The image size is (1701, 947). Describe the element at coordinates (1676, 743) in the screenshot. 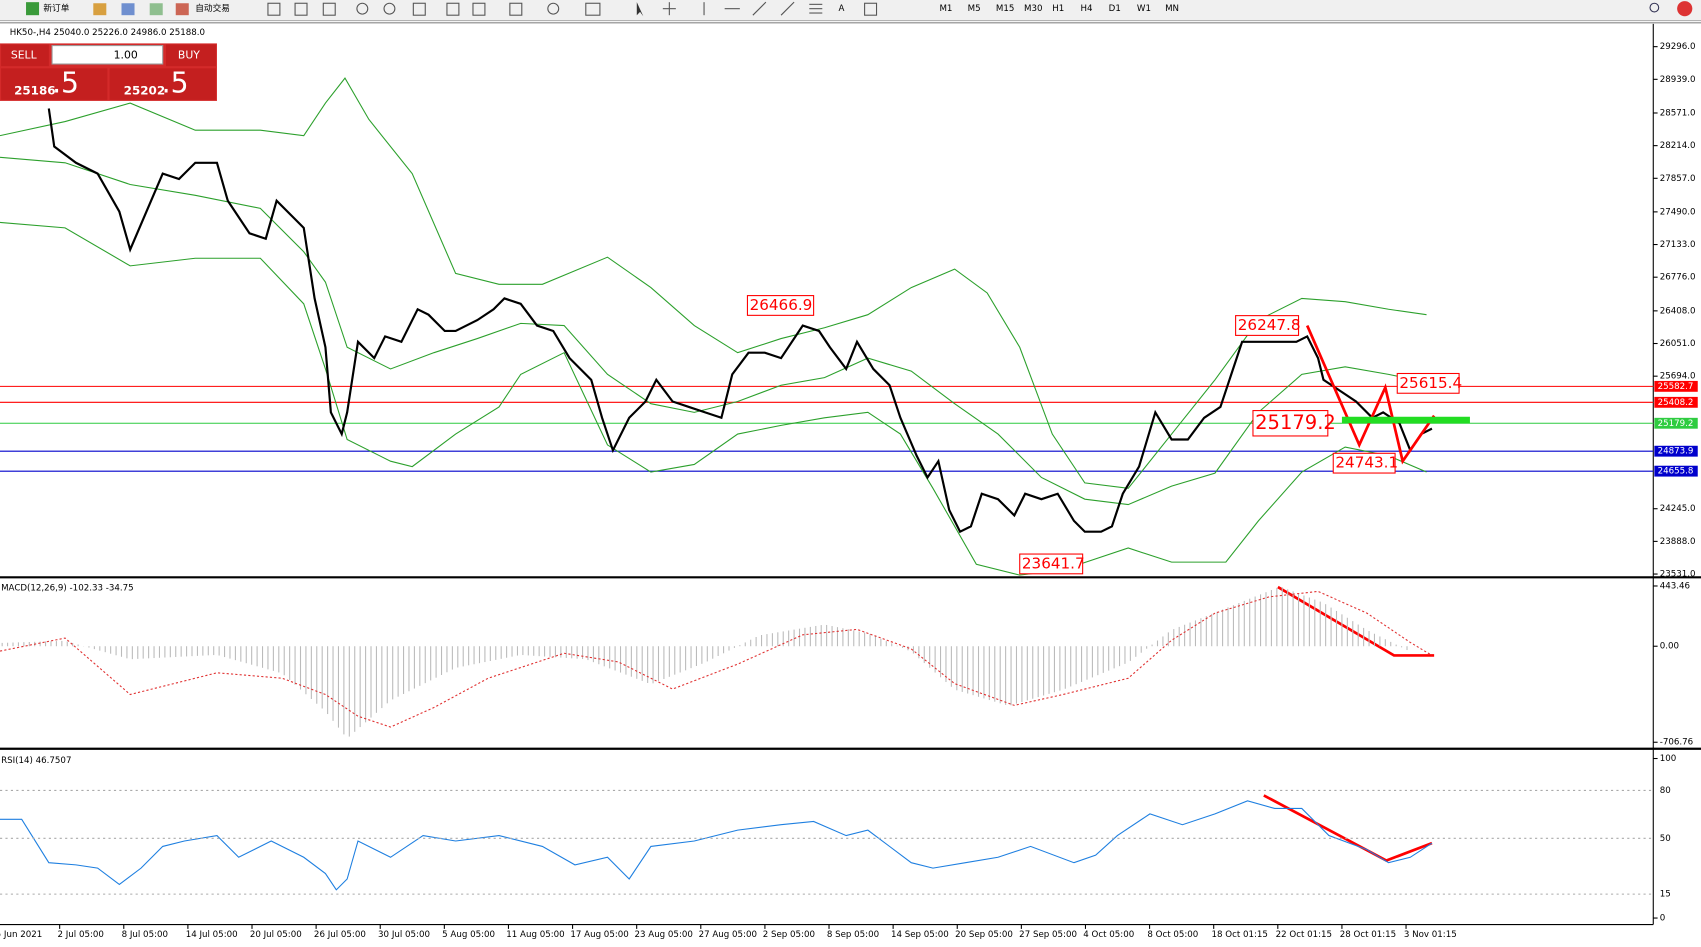

I see `macd-tick-label: -706.76` at that location.